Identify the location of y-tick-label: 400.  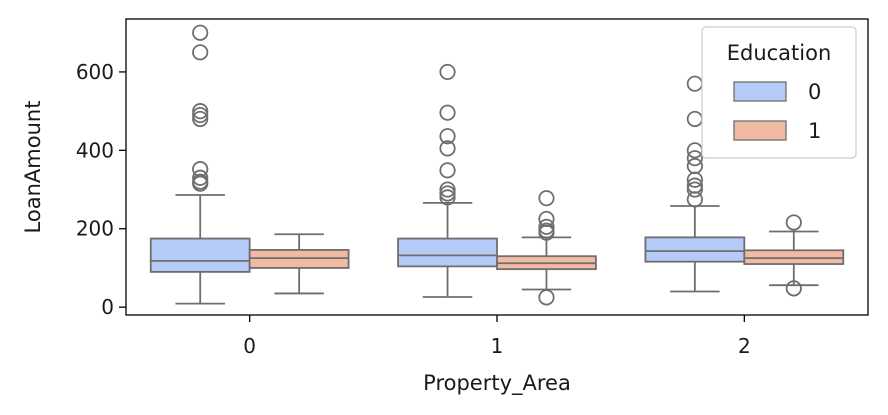
(95, 150).